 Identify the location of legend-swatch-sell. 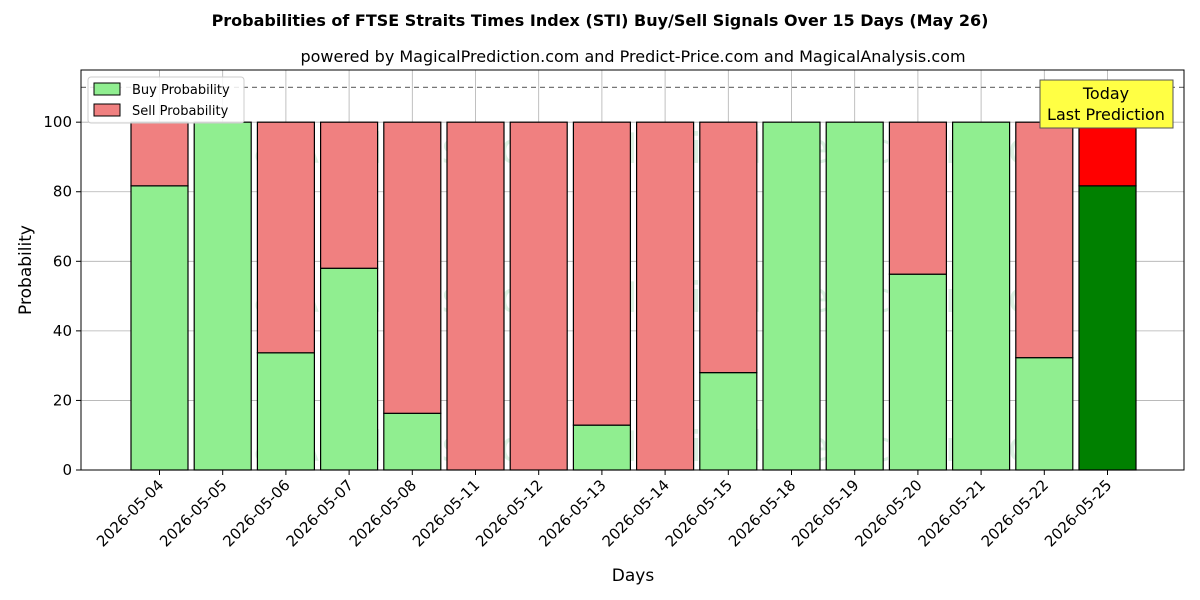
(107, 110).